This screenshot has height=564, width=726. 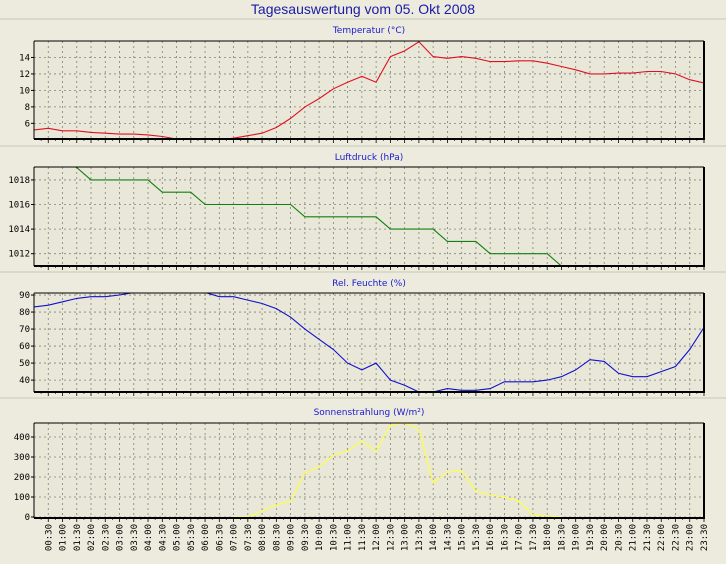 I want to click on x-tick-label: 09:30, so click(x=306, y=537).